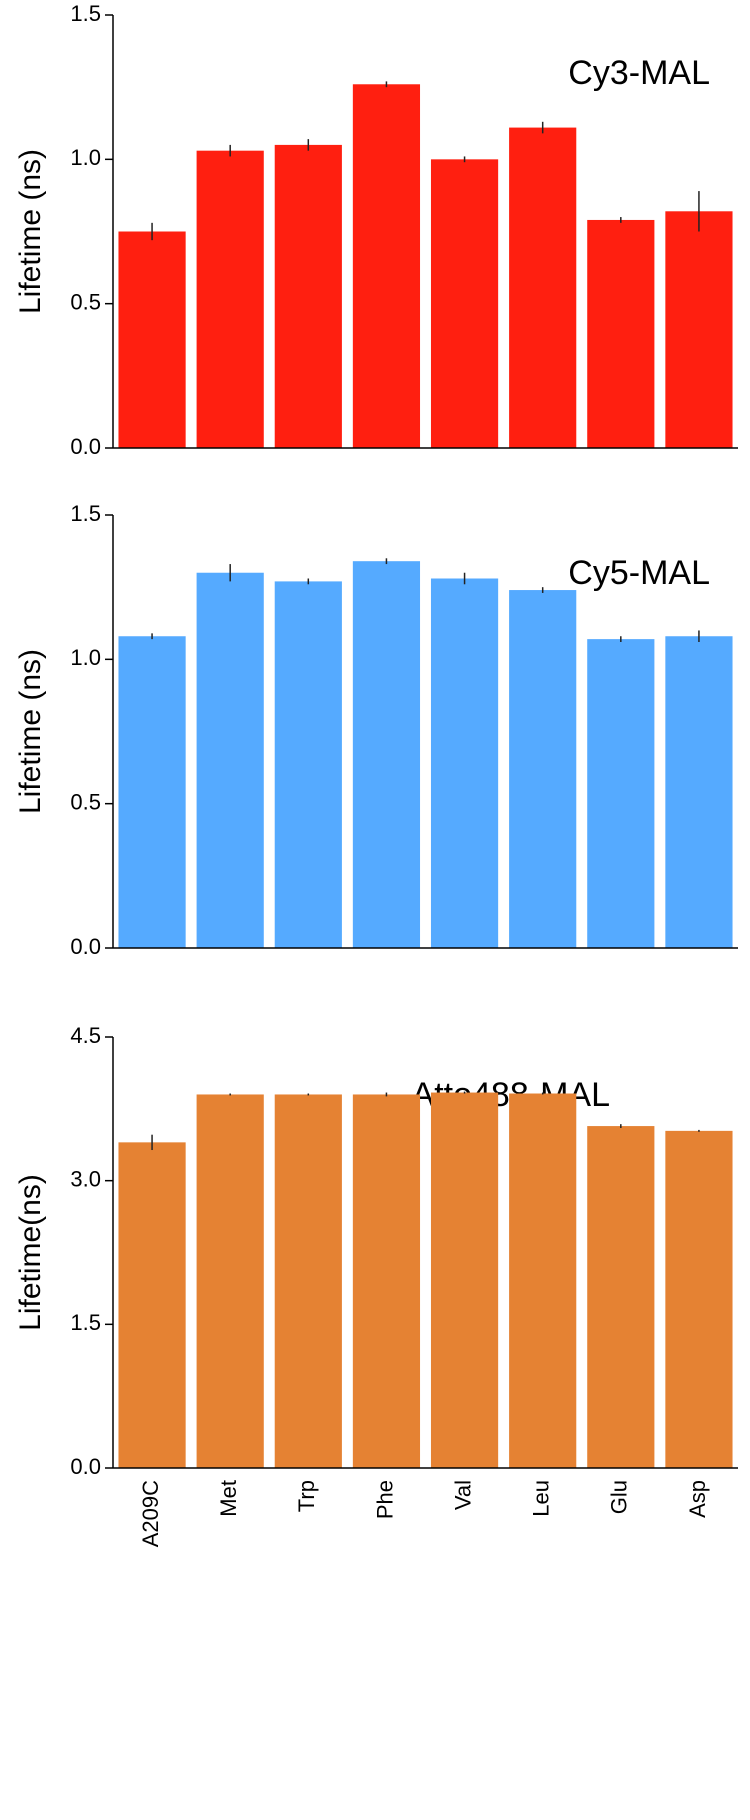  Describe the element at coordinates (150, 1513) in the screenshot. I see `x-tick-label: A209C` at that location.